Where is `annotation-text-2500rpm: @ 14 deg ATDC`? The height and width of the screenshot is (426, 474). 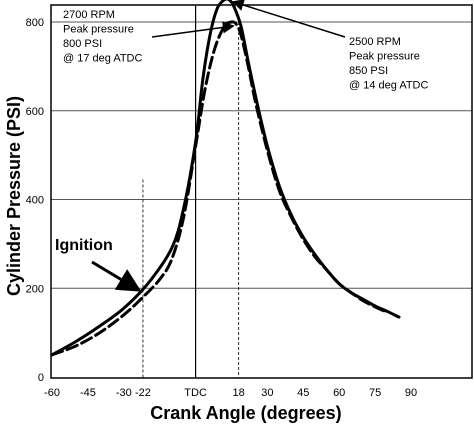
annotation-text-2500rpm: @ 14 deg ATDC is located at coordinates (389, 86).